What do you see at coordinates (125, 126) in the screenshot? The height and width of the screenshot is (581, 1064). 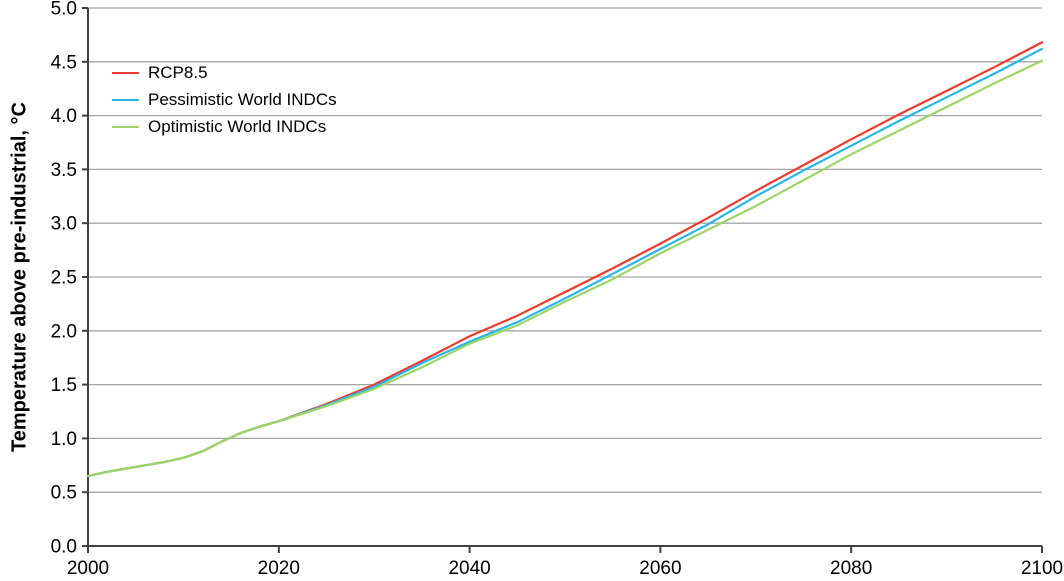 I see `legend-line-swatch-green` at bounding box center [125, 126].